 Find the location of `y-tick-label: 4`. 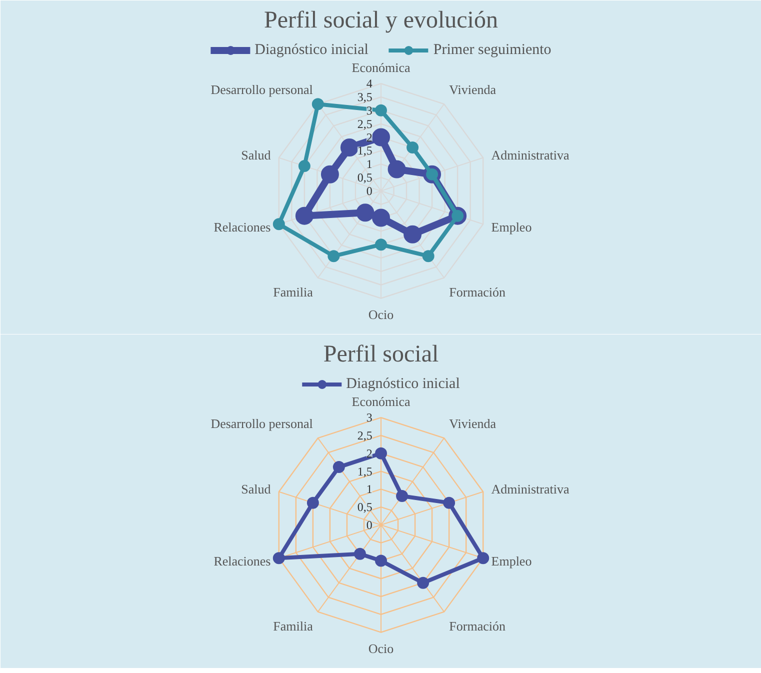

y-tick-label: 4 is located at coordinates (369, 83).